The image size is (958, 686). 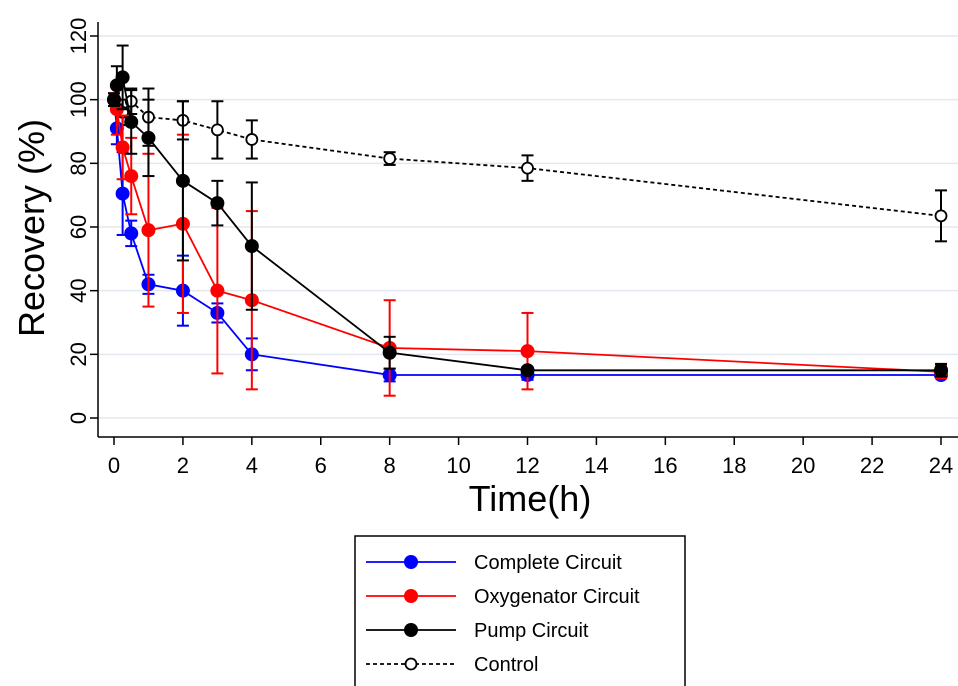 I want to click on x-tick-label: 14, so click(x=596, y=465).